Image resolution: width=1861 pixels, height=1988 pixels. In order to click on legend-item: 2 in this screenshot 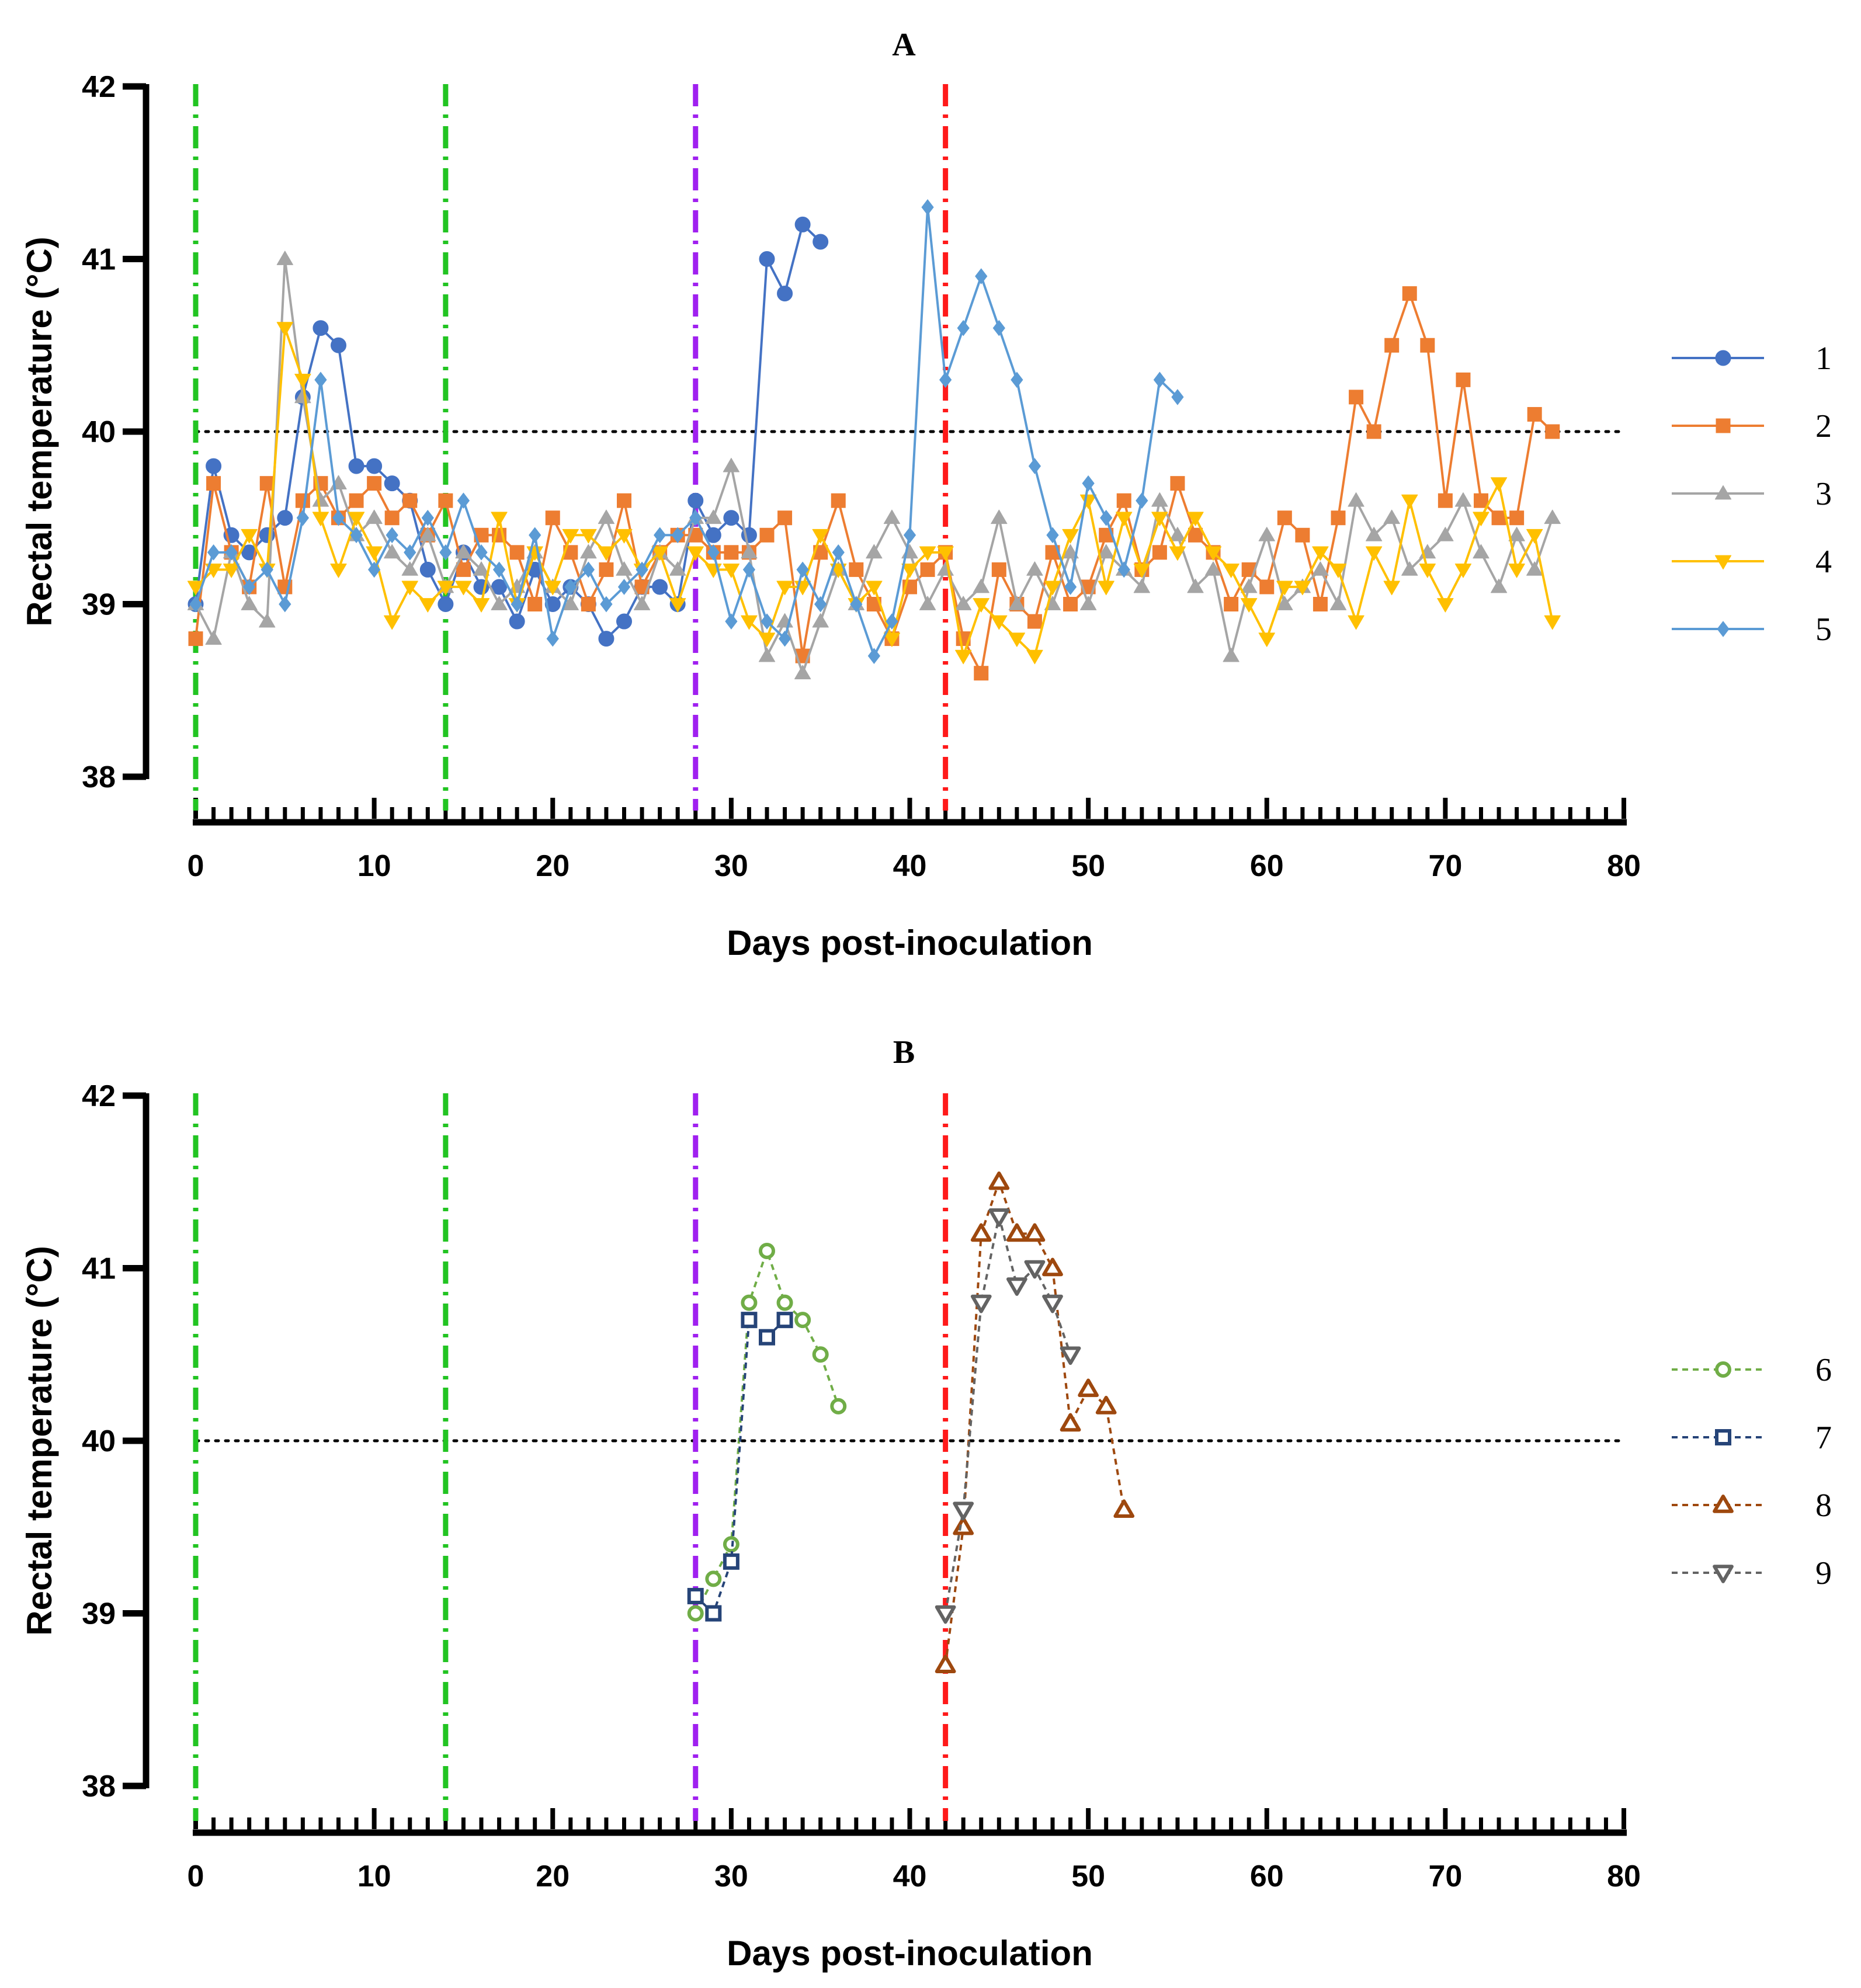, I will do `click(1752, 426)`.